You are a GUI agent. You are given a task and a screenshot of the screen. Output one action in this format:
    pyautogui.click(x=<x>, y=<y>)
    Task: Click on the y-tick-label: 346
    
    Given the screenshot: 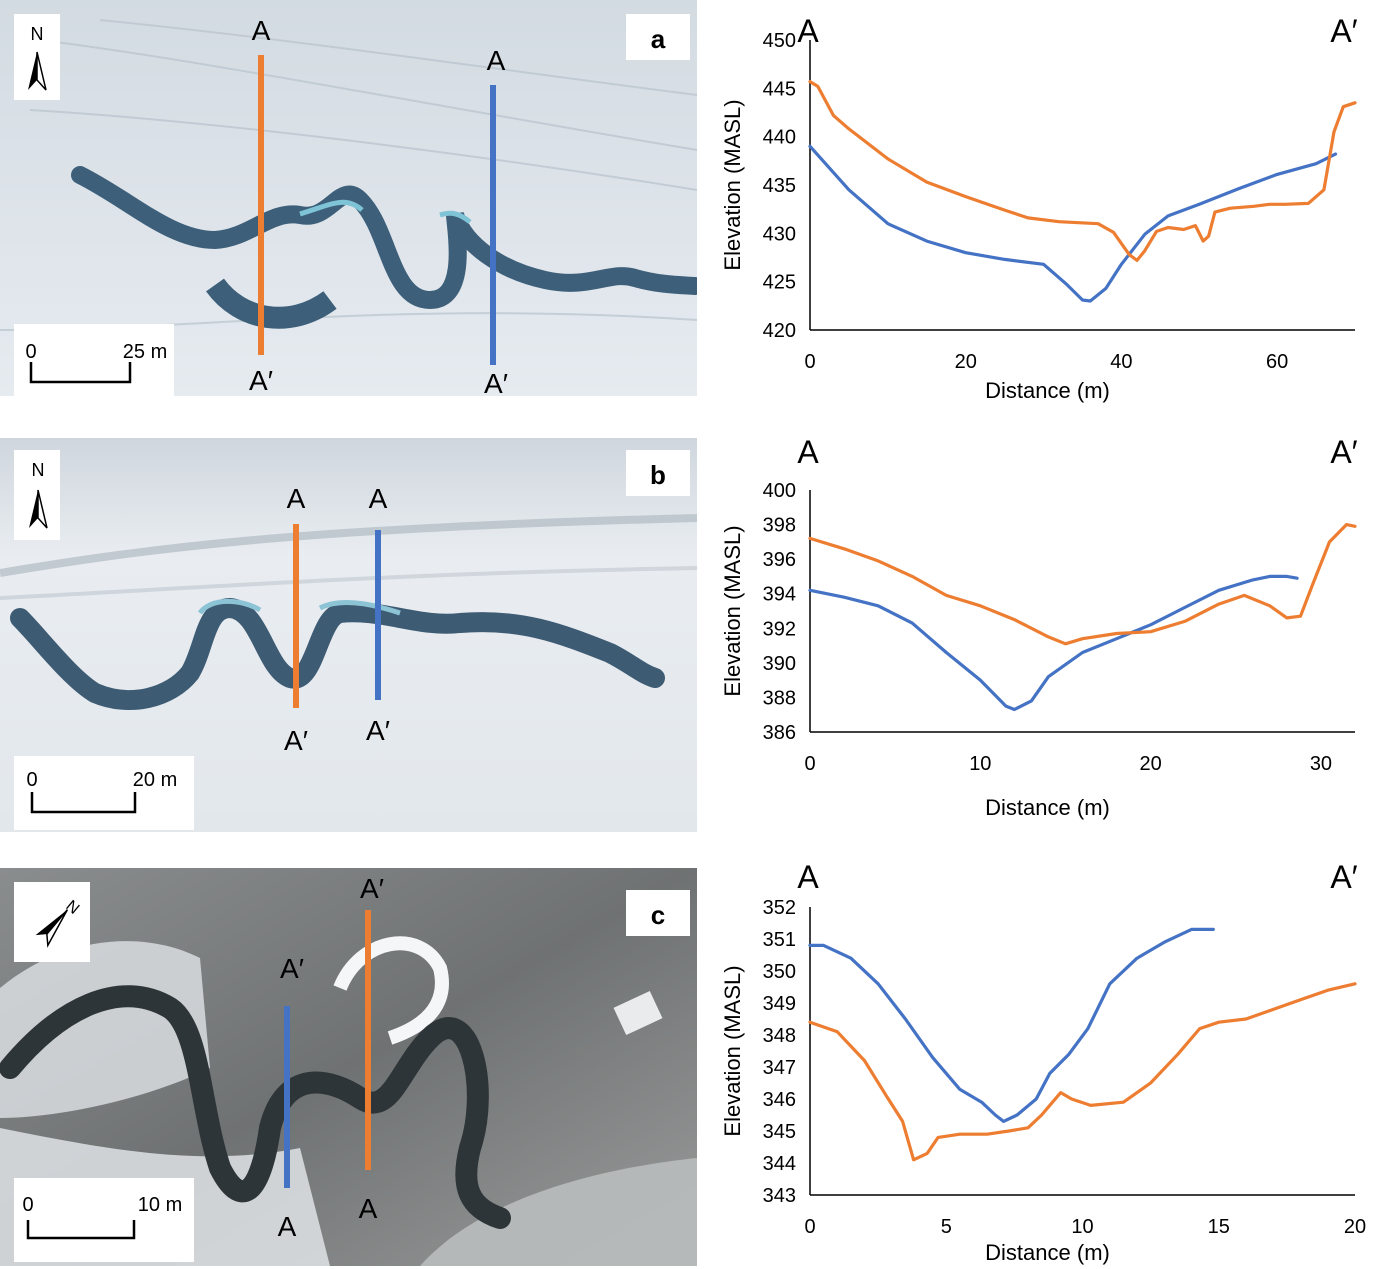 What is the action you would take?
    pyautogui.click(x=779, y=1100)
    